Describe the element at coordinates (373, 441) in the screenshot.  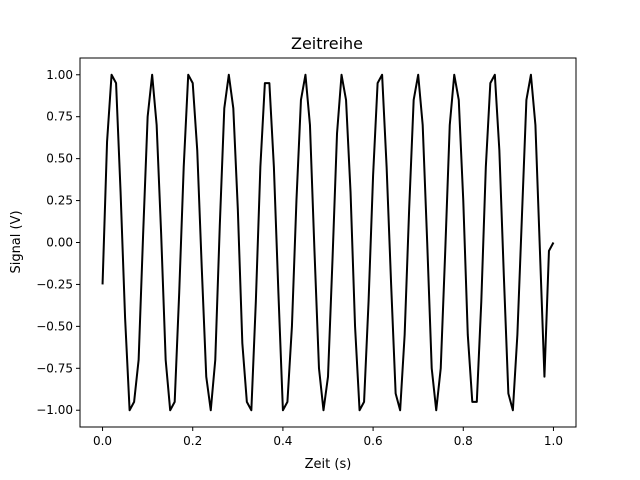
I see `x-tick-label: 0.6` at that location.